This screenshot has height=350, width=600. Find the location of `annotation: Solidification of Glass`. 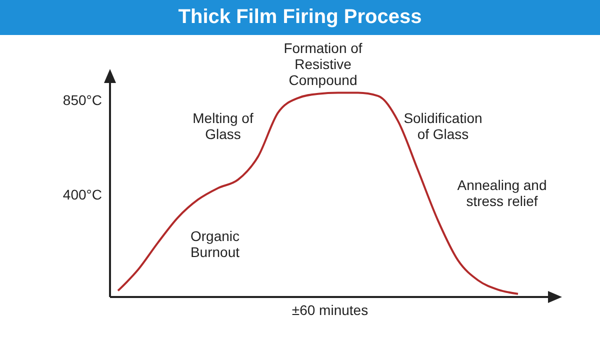

annotation: Solidification of Glass is located at coordinates (443, 126).